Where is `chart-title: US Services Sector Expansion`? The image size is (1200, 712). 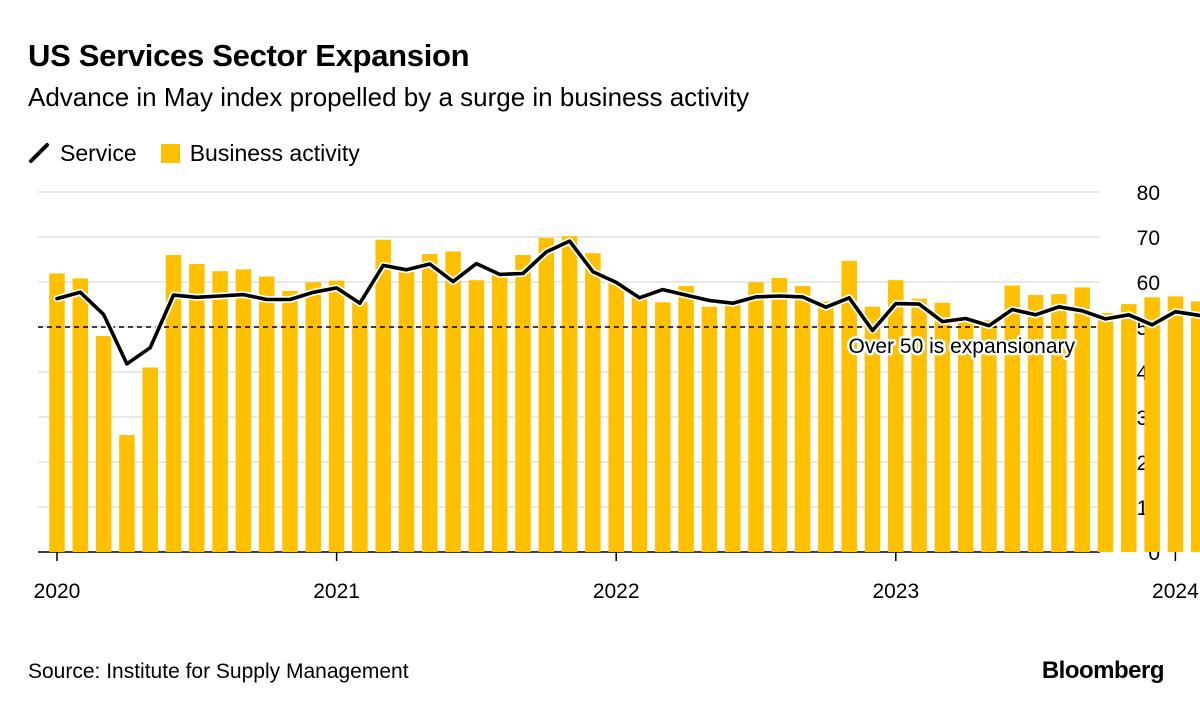
chart-title: US Services Sector Expansion is located at coordinates (249, 55).